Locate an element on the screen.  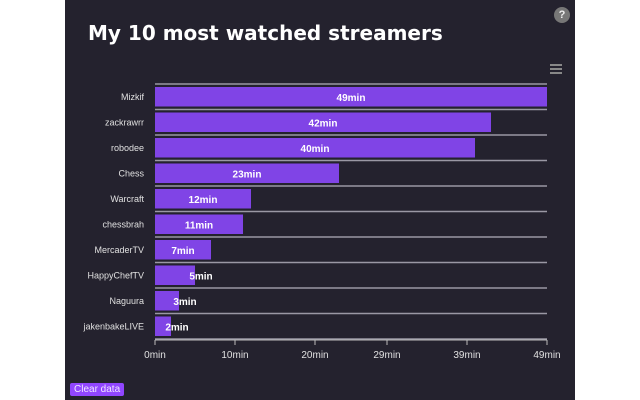
data-label: 40min is located at coordinates (315, 149).